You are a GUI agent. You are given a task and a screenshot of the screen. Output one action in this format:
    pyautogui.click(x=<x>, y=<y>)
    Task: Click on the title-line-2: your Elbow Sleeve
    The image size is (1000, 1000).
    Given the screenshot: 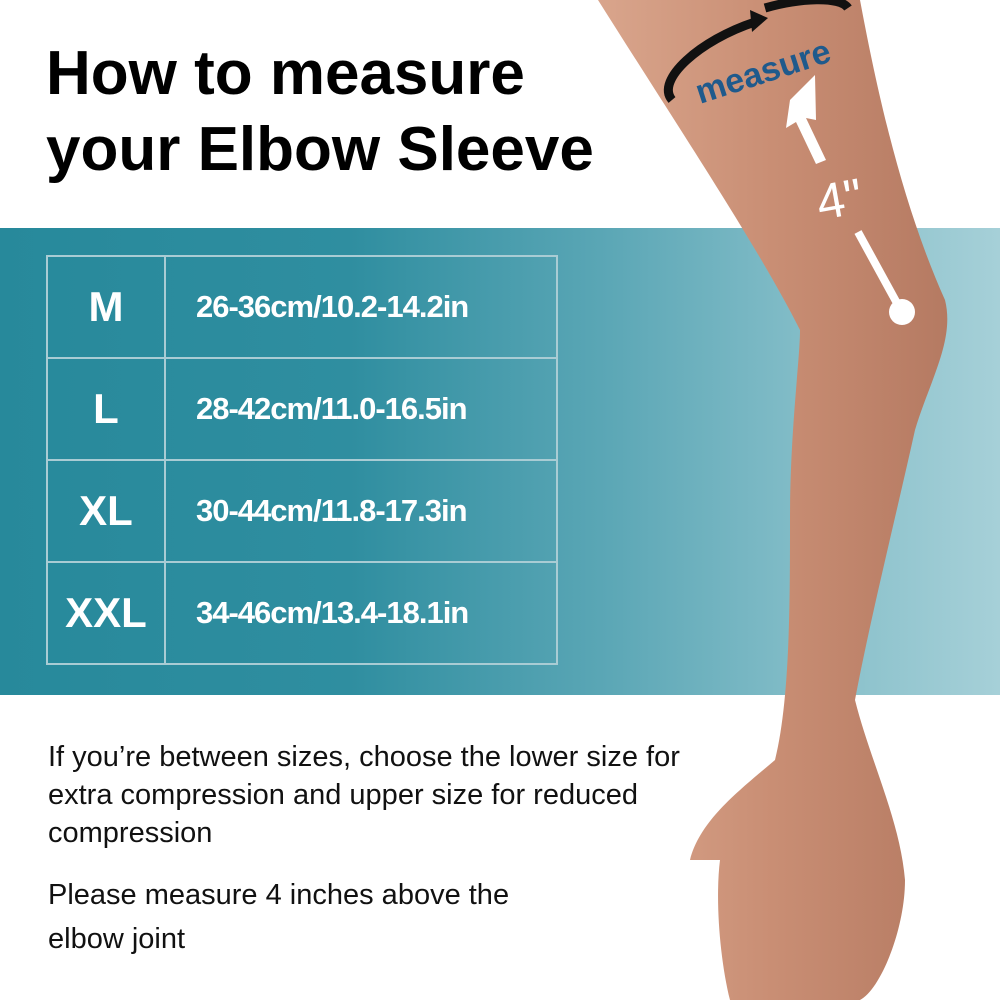 What is the action you would take?
    pyautogui.click(x=320, y=149)
    